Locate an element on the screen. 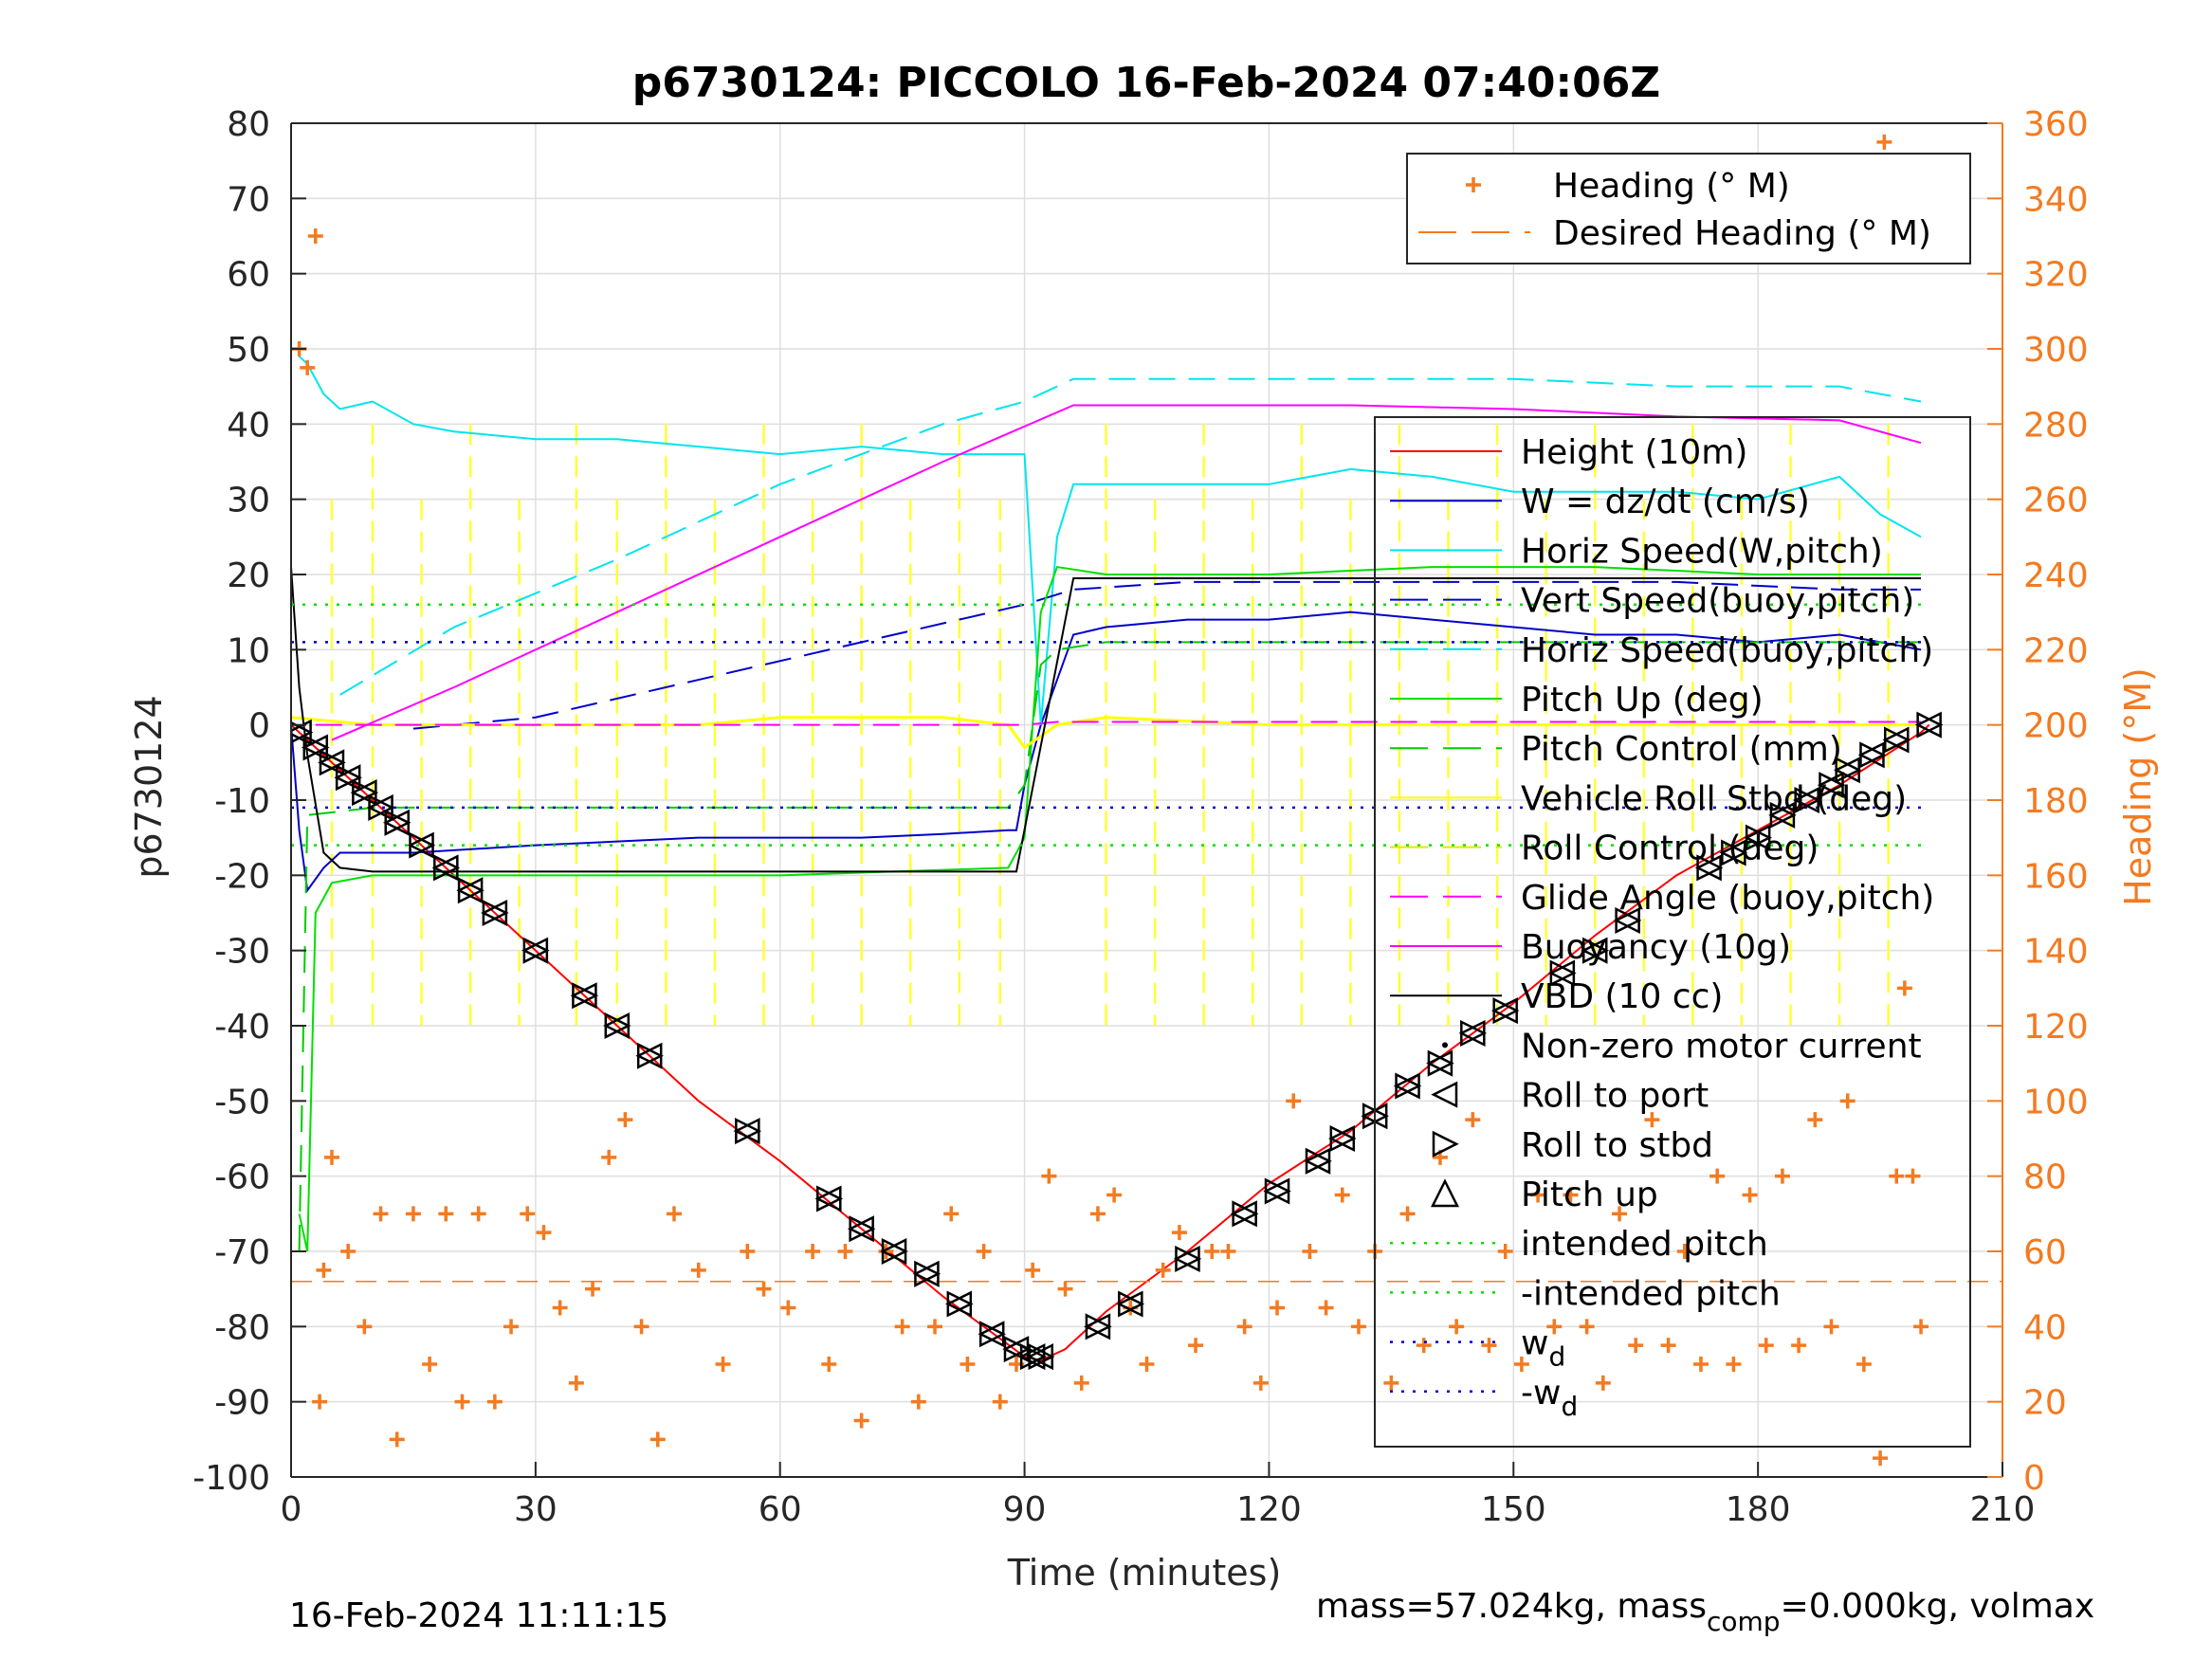  legend-main-entry: Height (10m) is located at coordinates (1568, 452).